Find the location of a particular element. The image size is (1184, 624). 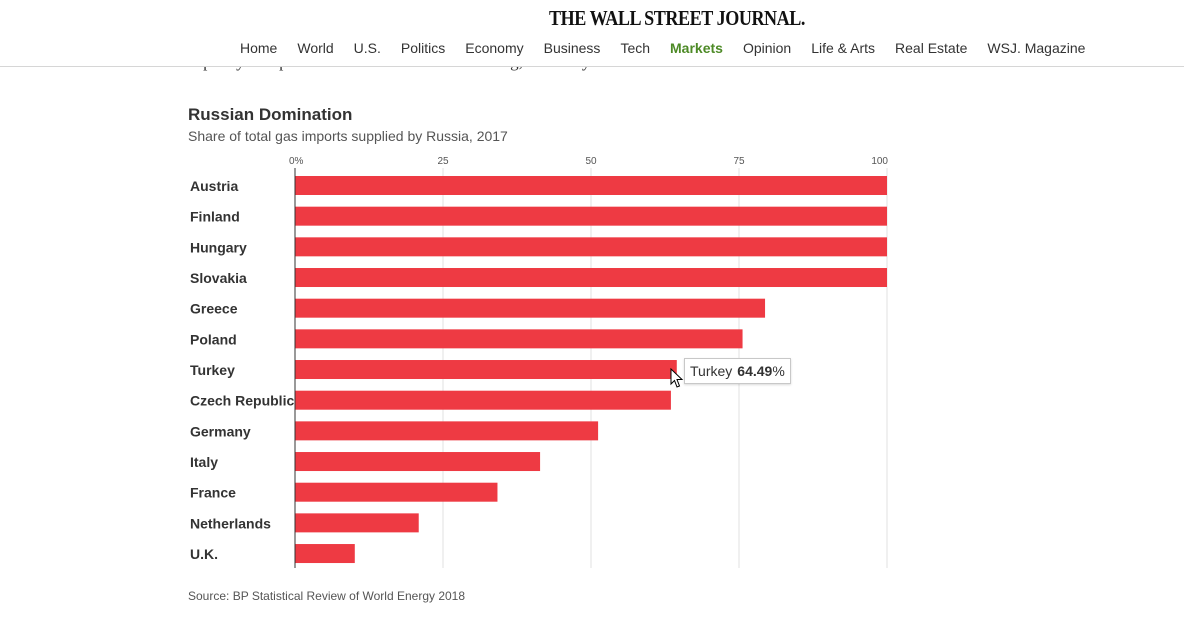

category-label: Greece is located at coordinates (214, 309).